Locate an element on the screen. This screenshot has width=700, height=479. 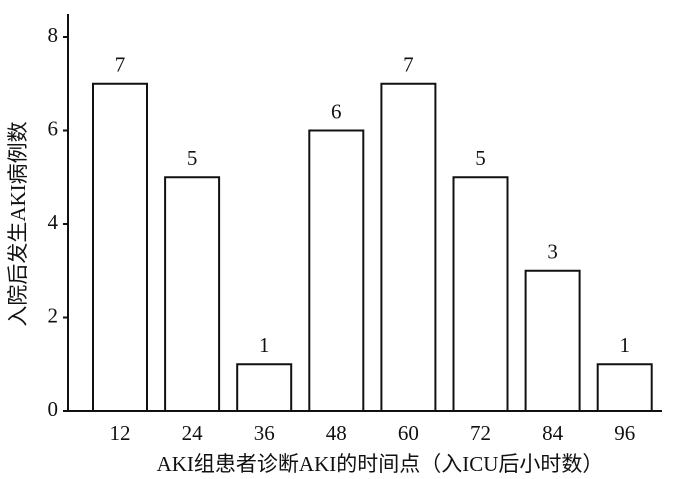
y-tick-label: 4 is located at coordinates (53, 222).